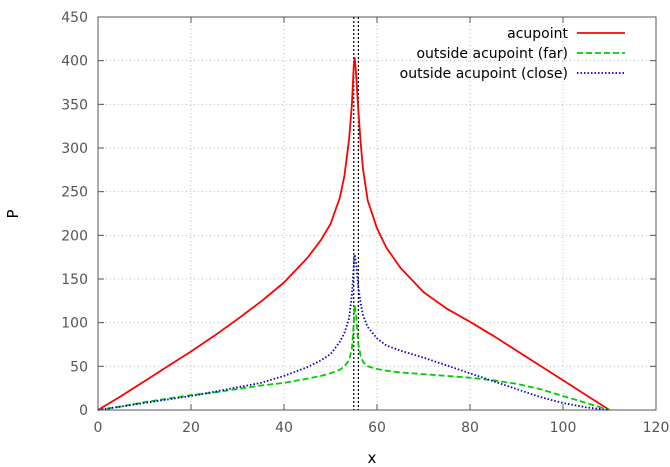  Describe the element at coordinates (13, 213) in the screenshot. I see `y-axis-label: P` at that location.